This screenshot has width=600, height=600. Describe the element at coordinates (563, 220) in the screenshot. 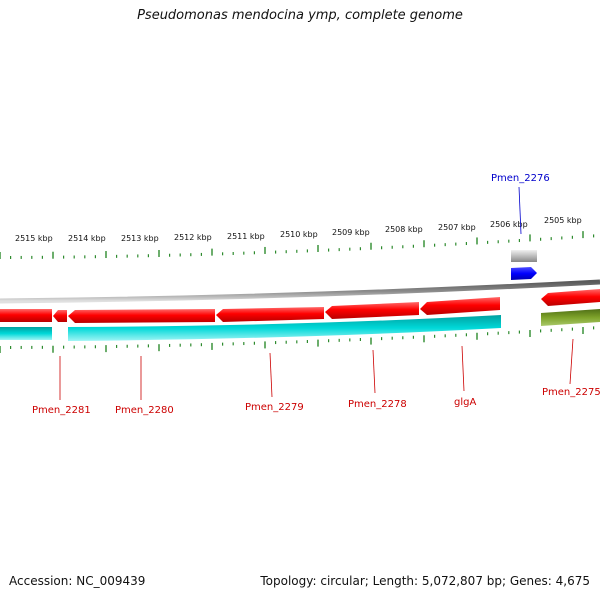

I see `ruler-label: 2505 kbp` at that location.